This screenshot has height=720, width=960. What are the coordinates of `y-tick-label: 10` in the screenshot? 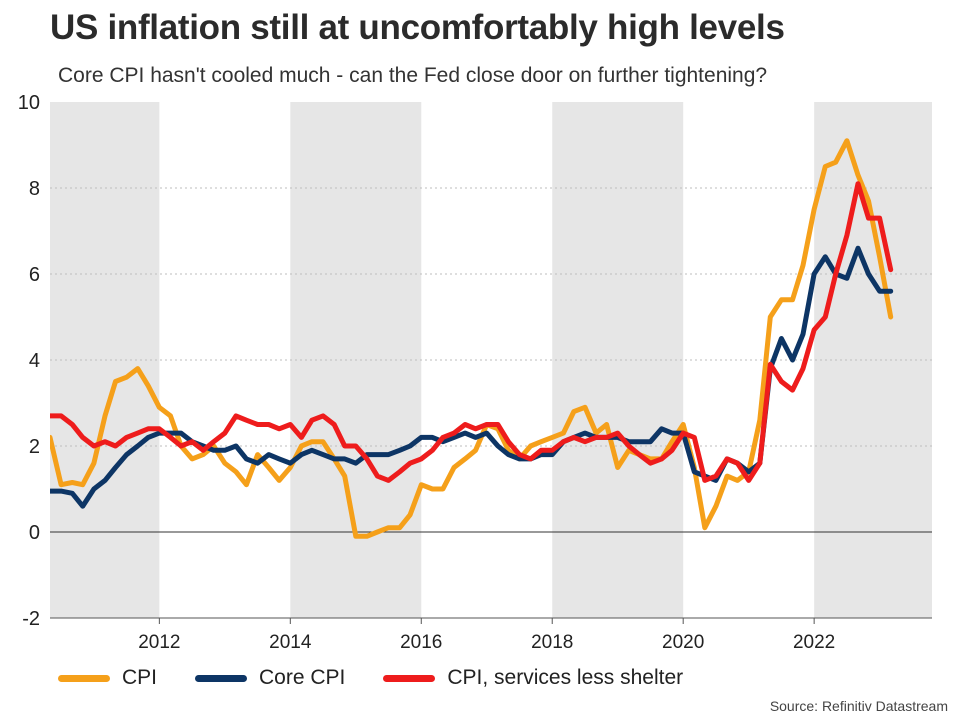 It's located at (29, 103).